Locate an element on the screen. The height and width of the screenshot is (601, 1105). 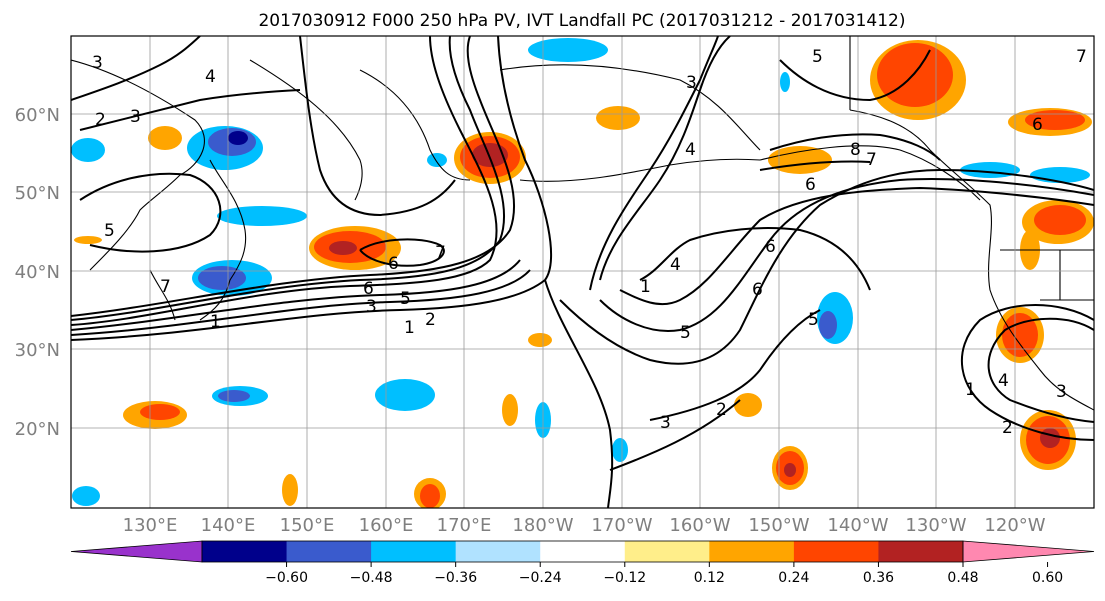
lat-label: 50°N is located at coordinates (37, 193).